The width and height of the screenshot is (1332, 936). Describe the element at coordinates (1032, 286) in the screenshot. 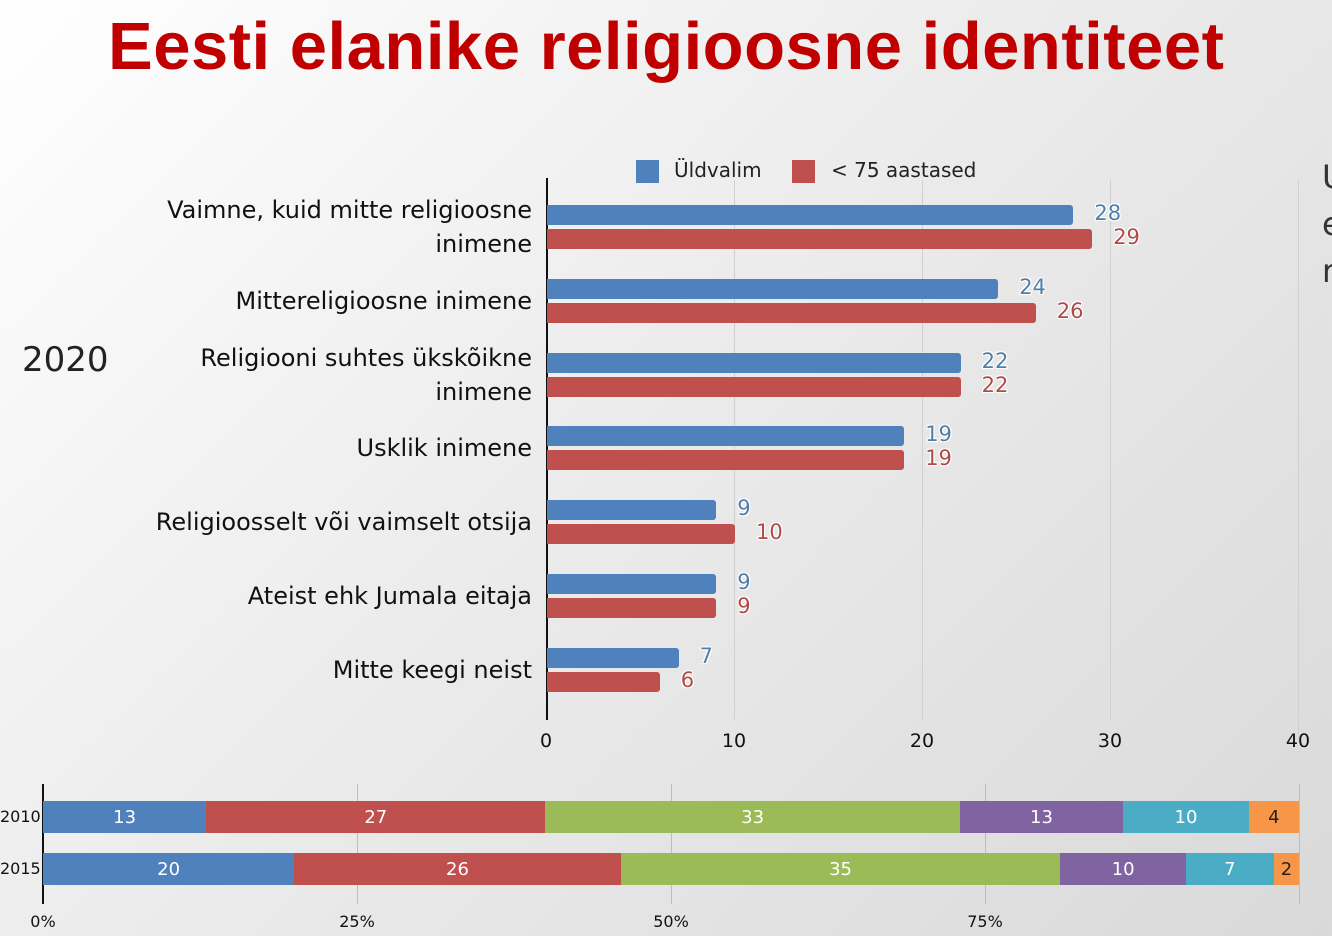

I see `data-label: 24` at that location.